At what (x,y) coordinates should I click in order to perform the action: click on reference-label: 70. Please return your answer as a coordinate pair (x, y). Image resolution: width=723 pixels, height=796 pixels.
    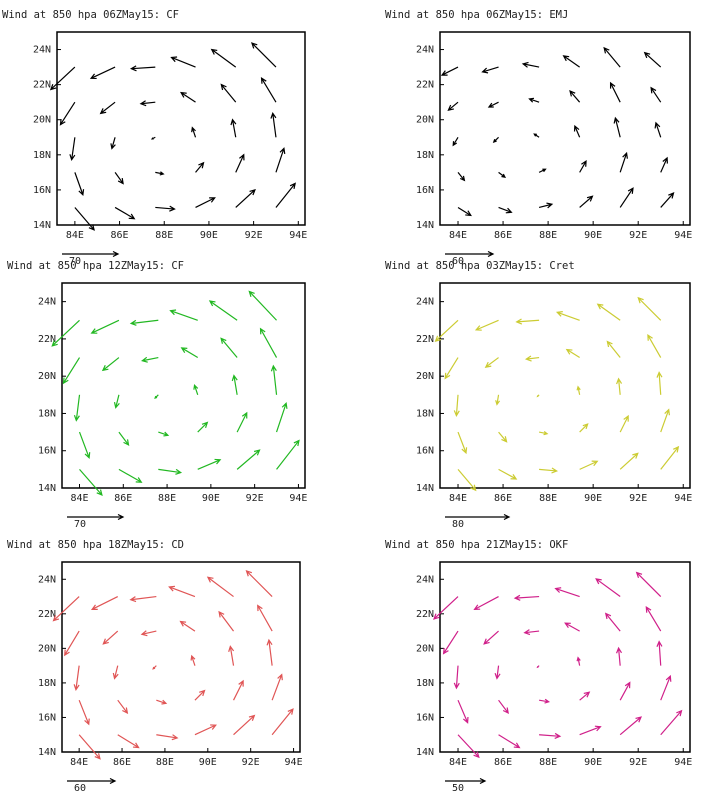
    Looking at the image, I should click on (75, 261).